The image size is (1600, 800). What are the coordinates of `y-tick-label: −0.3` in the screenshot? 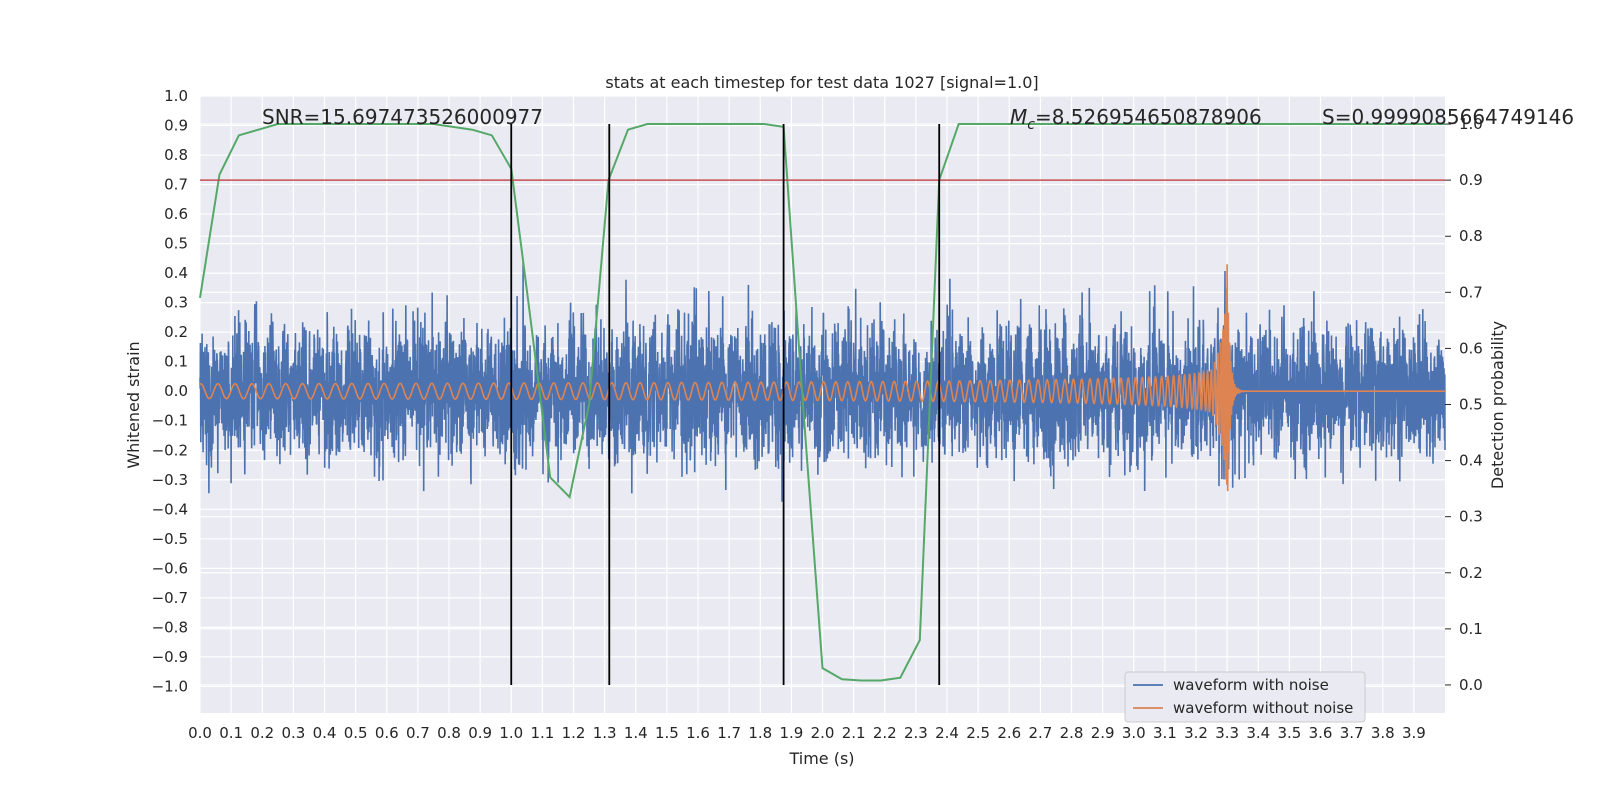 It's located at (170, 480).